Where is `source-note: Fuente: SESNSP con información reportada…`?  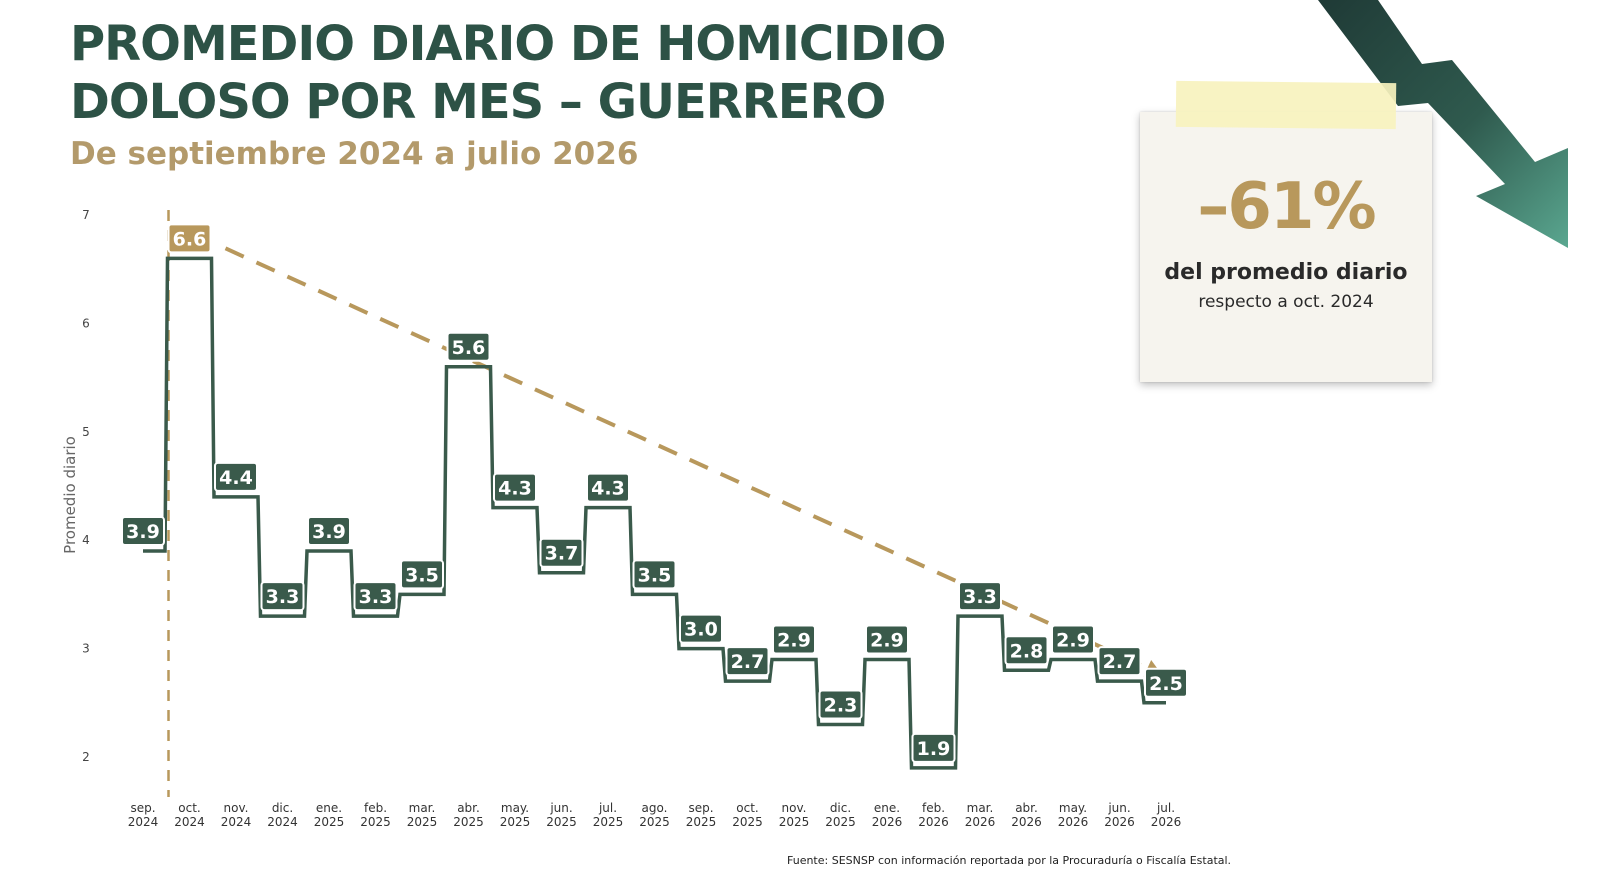 source-note: Fuente: SESNSP con información reportada… is located at coordinates (1009, 860).